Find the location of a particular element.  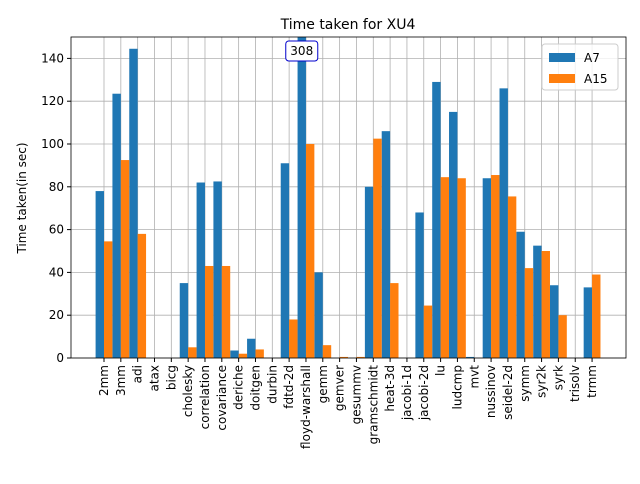

x-tick-label: adi is located at coordinates (138, 374).